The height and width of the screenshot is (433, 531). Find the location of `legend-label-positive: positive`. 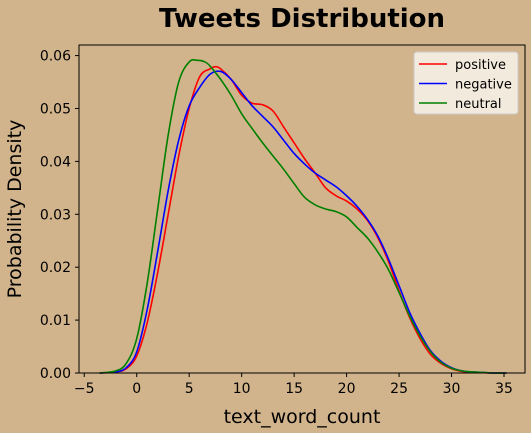

legend-label-positive: positive is located at coordinates (480, 65).